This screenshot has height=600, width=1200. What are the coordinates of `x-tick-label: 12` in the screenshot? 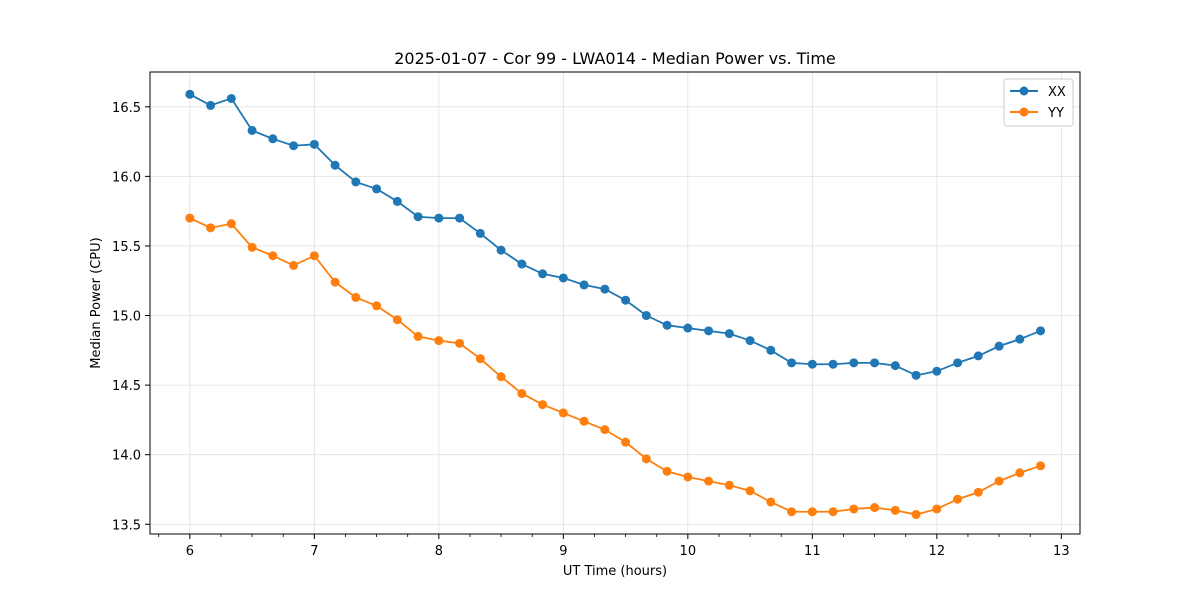 It's located at (937, 551).